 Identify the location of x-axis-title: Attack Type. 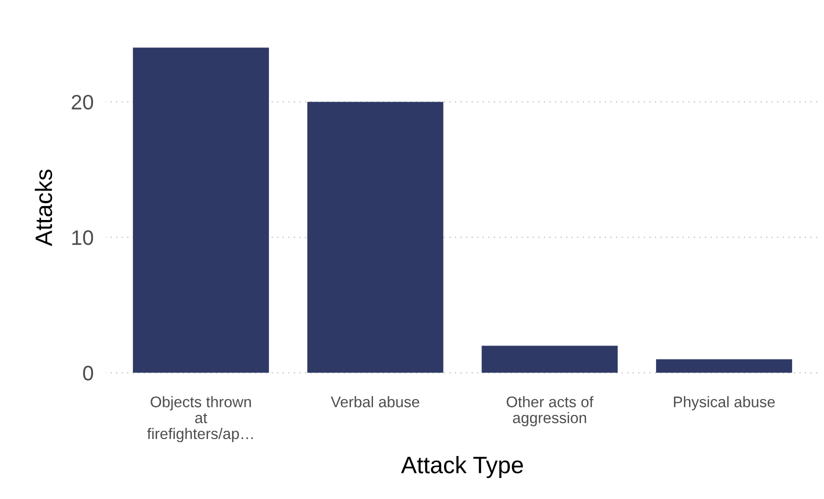
(462, 467).